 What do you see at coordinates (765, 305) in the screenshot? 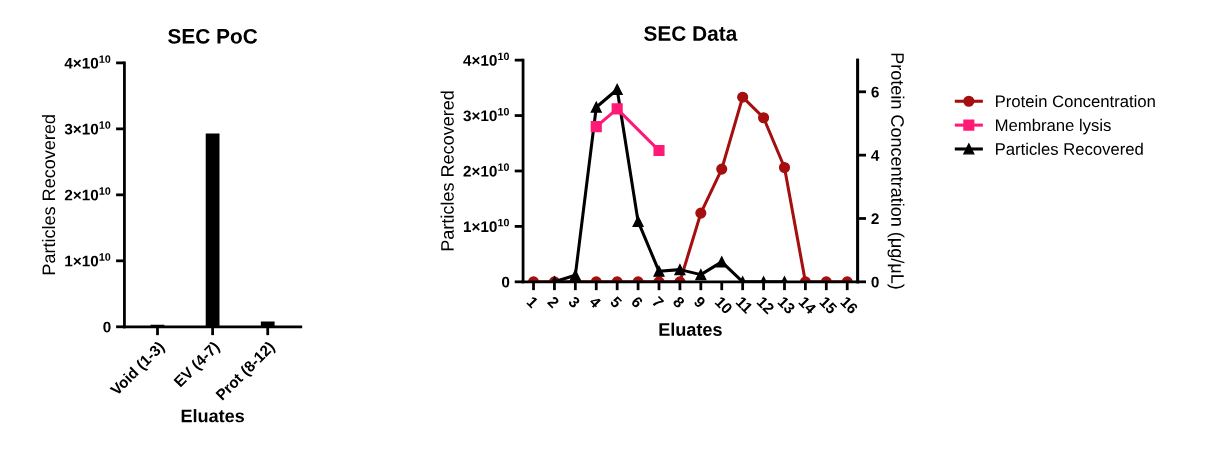
I see `x-tick-label: 12` at bounding box center [765, 305].